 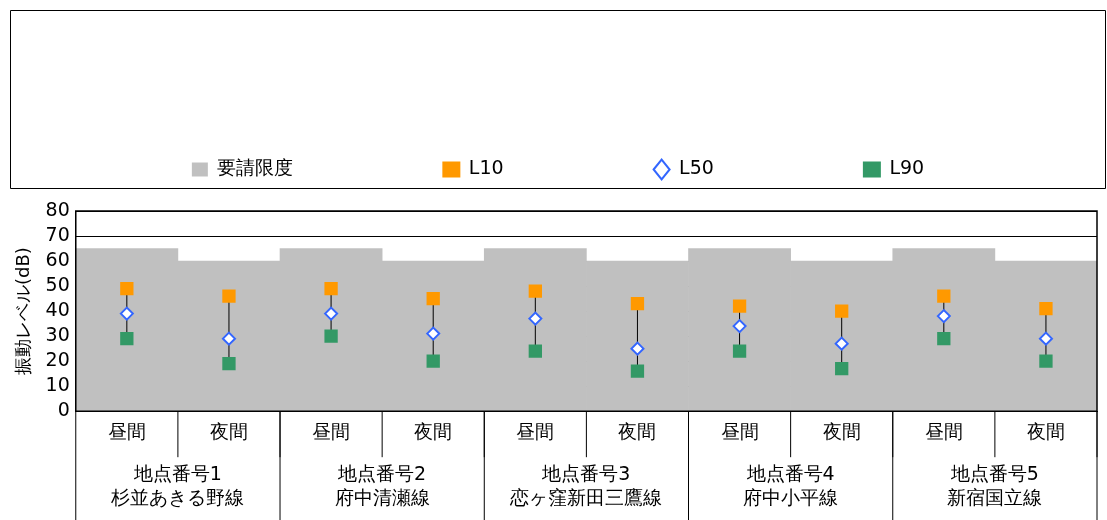 What do you see at coordinates (995, 484) in the screenshot?
I see `text: 地点番号5 新宿国立線` at bounding box center [995, 484].